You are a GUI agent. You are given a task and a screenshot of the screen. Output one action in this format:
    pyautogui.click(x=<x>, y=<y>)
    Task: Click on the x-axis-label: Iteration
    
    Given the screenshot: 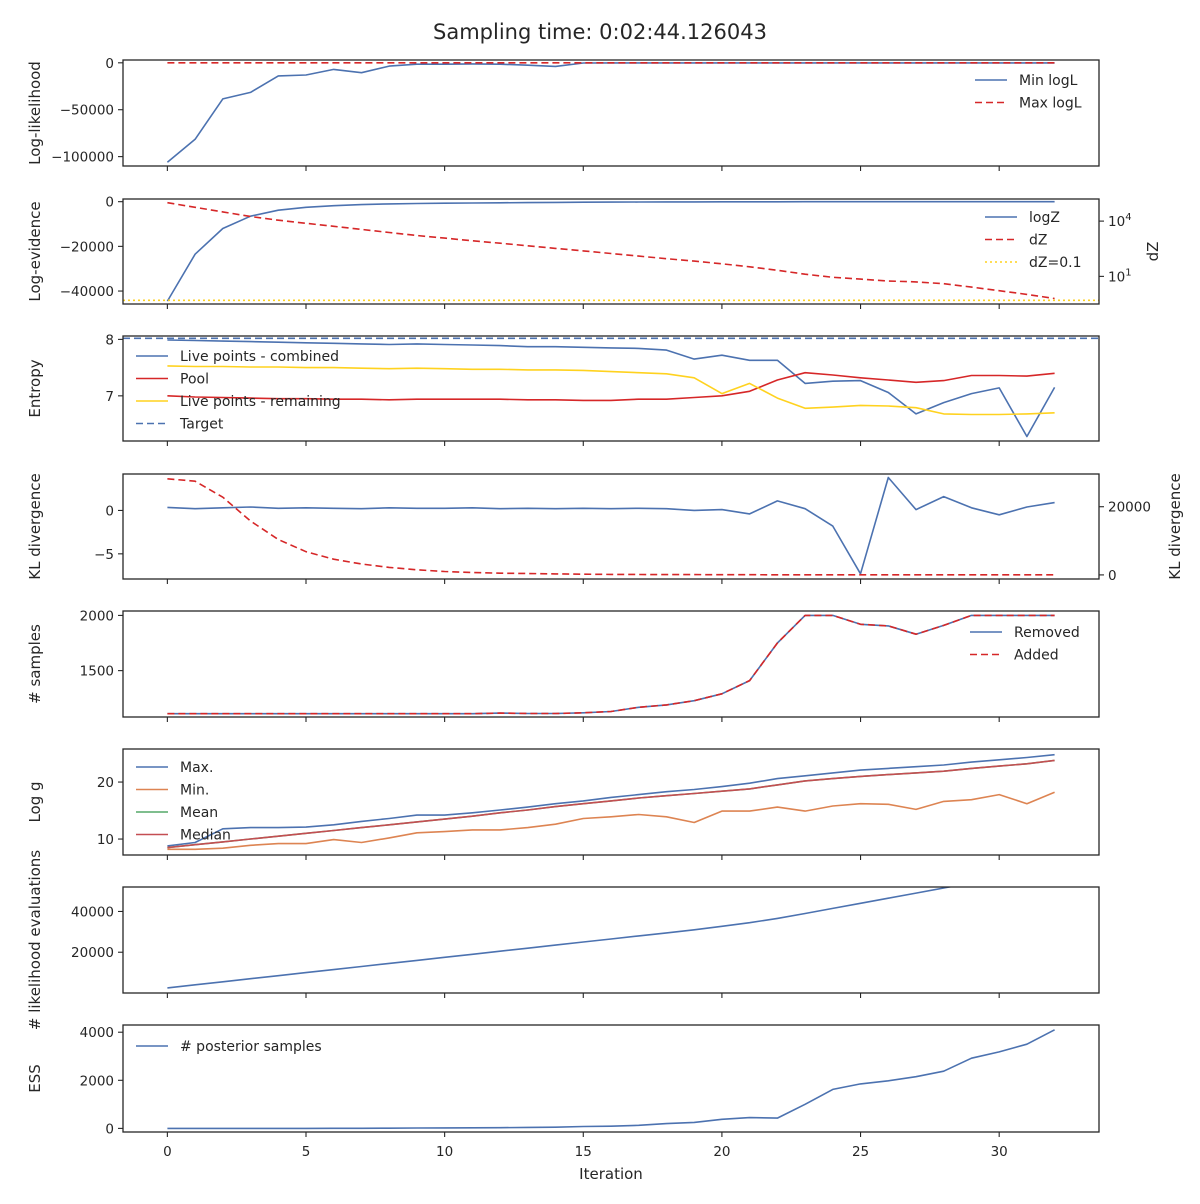 What is the action you would take?
    pyautogui.click(x=611, y=1174)
    